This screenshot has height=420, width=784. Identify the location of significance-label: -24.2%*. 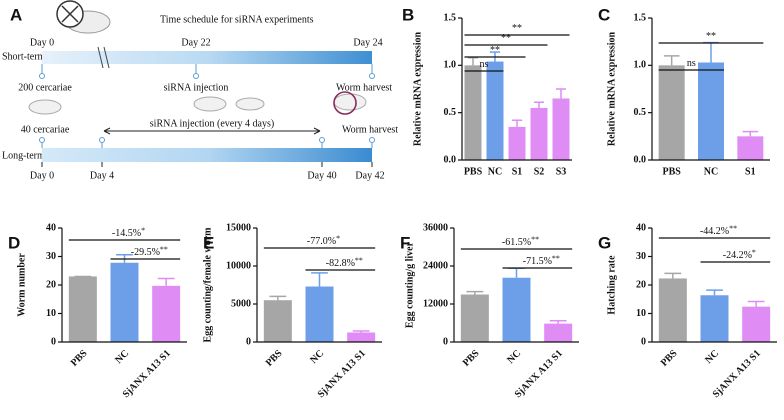
(739, 254).